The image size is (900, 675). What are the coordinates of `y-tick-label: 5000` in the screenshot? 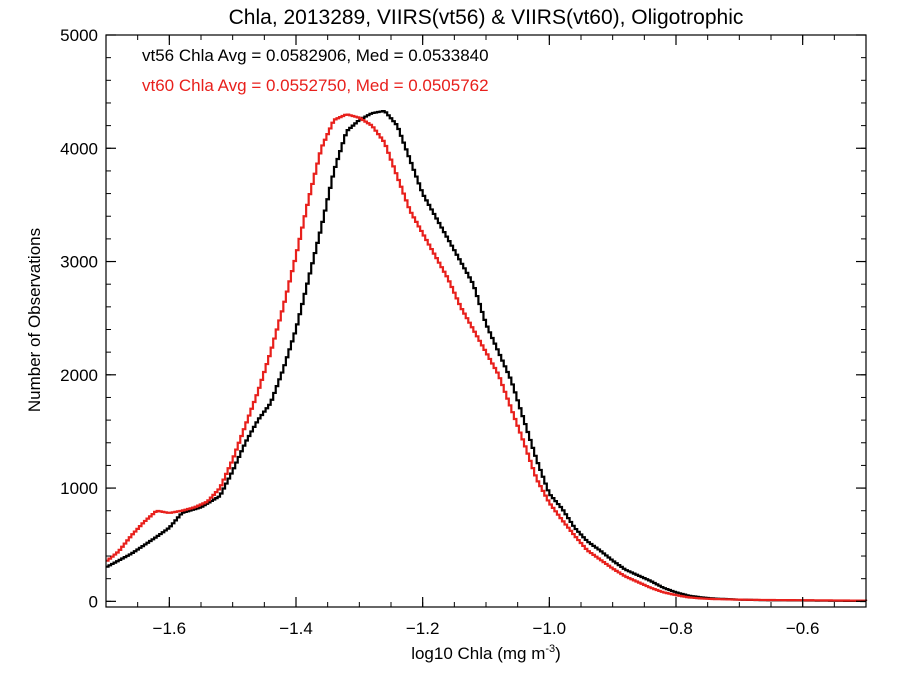 It's located at (79, 35).